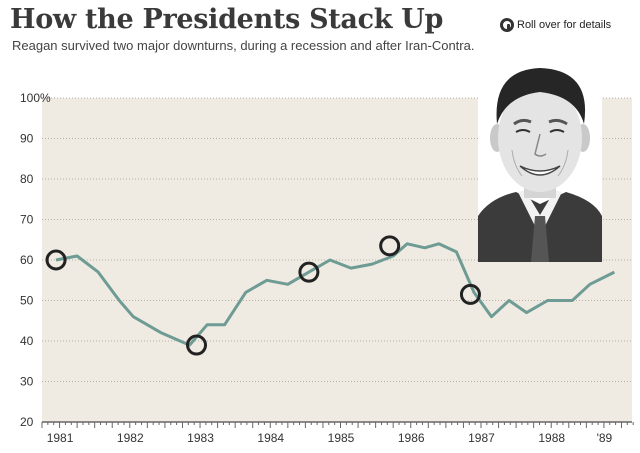 This screenshot has height=453, width=640. What do you see at coordinates (227, 19) in the screenshot?
I see `chart-title: How the Presidents Stack Up` at bounding box center [227, 19].